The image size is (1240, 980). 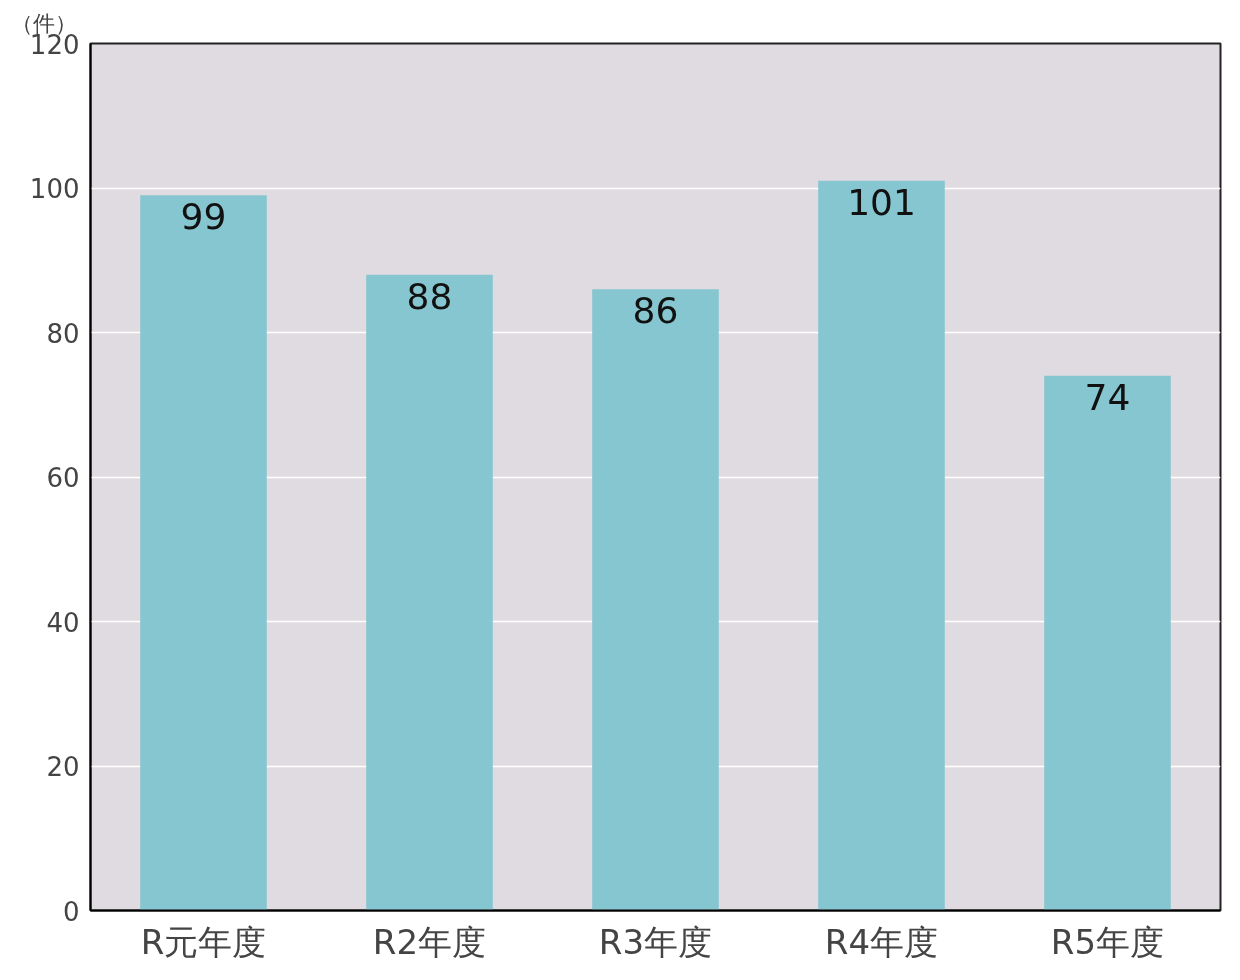 What do you see at coordinates (54, 189) in the screenshot?
I see `y-tick-label: 100` at bounding box center [54, 189].